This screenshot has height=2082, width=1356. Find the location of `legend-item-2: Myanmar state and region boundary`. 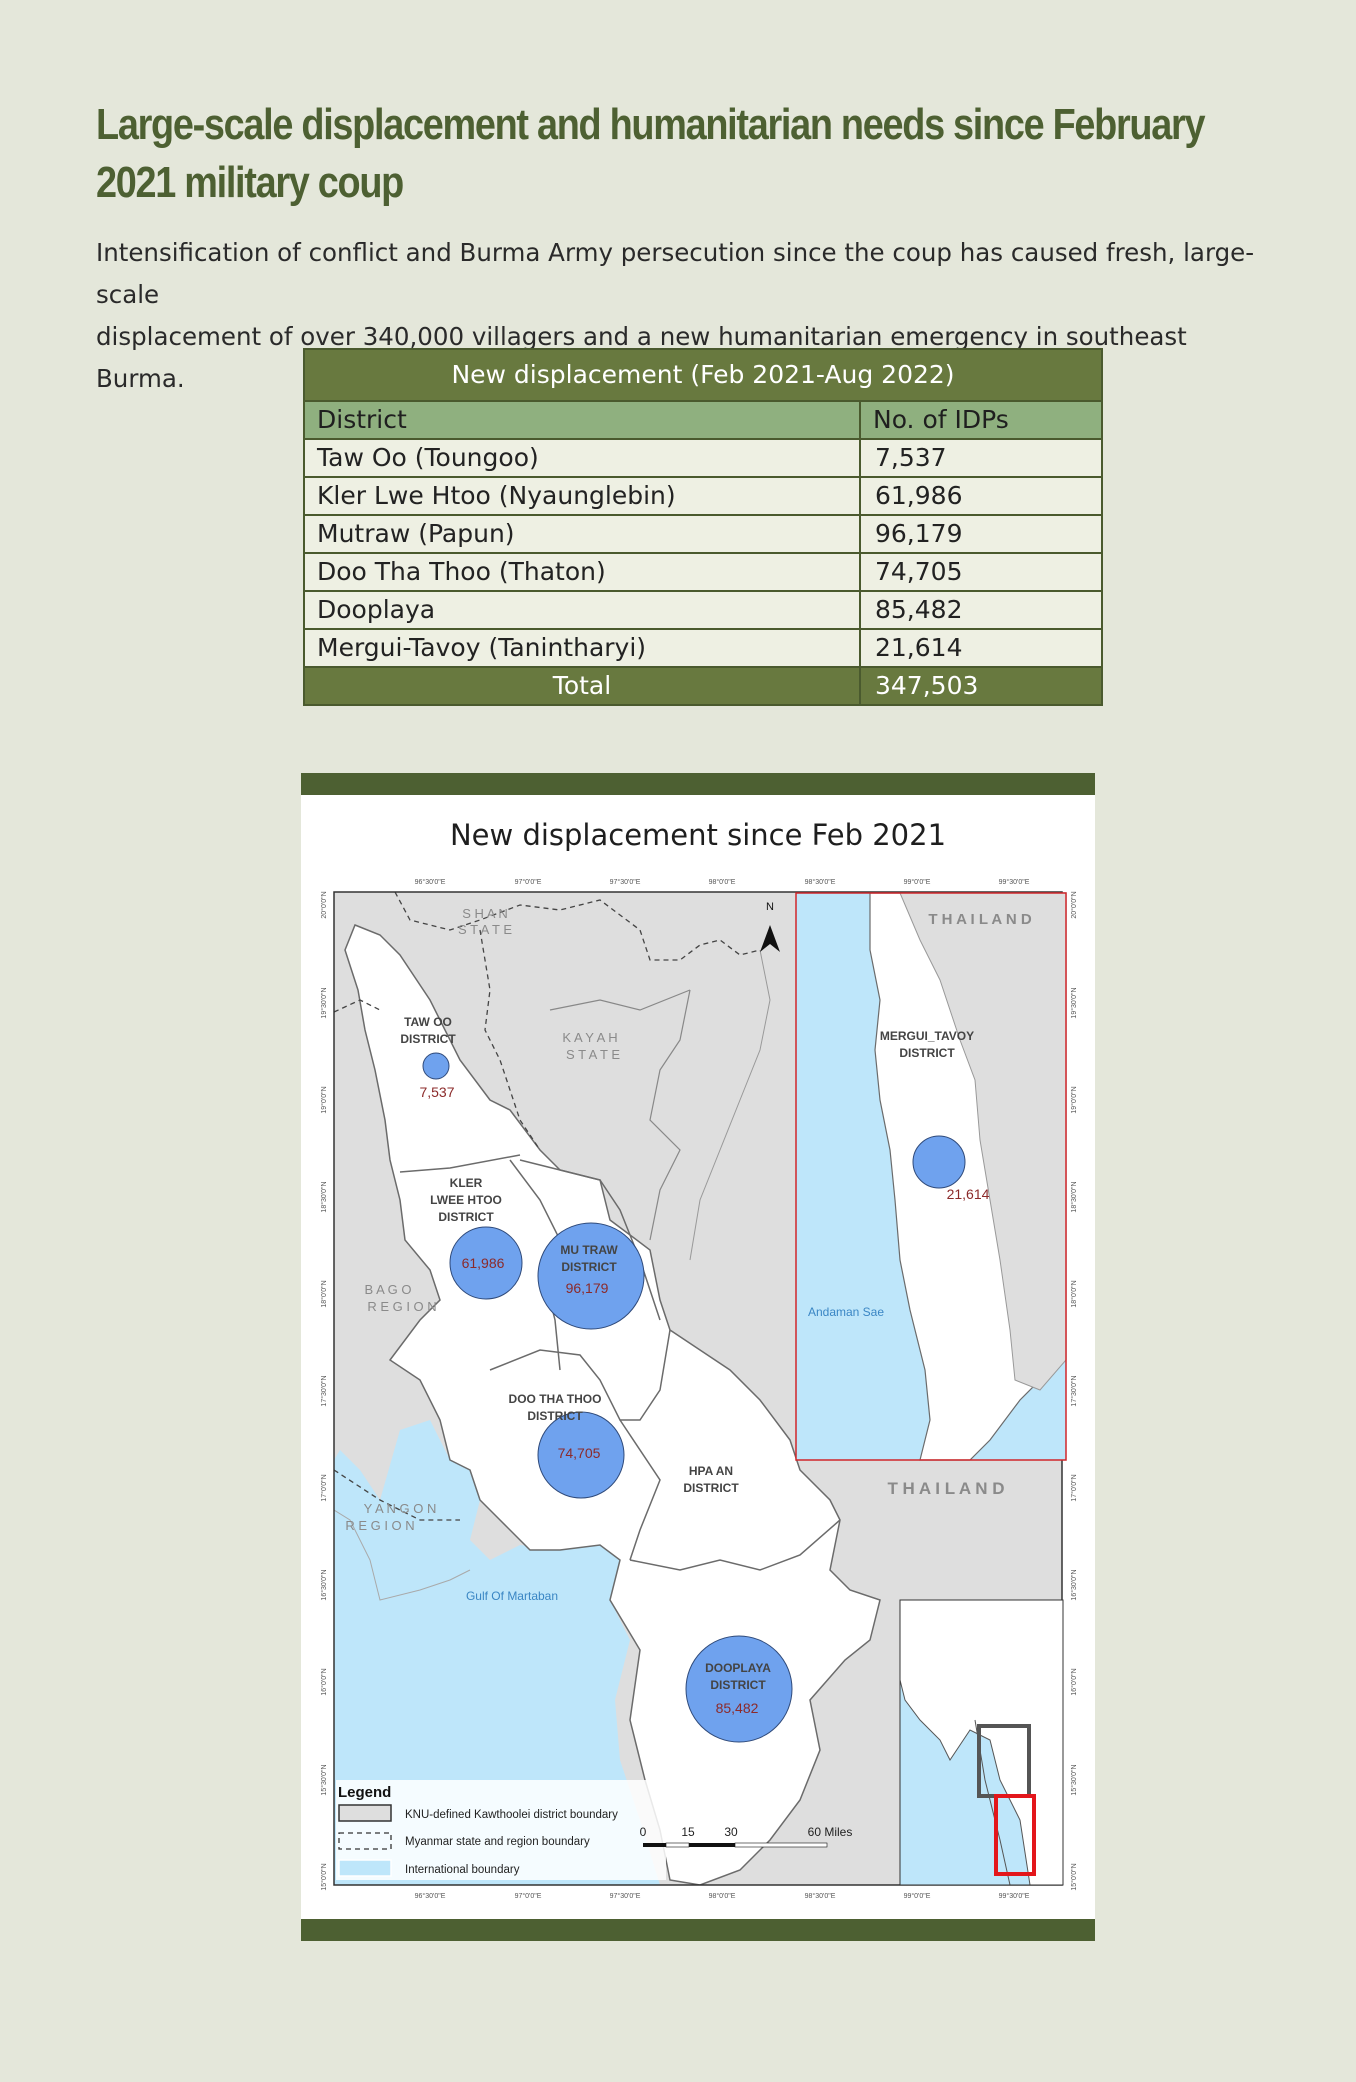

legend-item-2: Myanmar state and region boundary is located at coordinates (497, 1842).